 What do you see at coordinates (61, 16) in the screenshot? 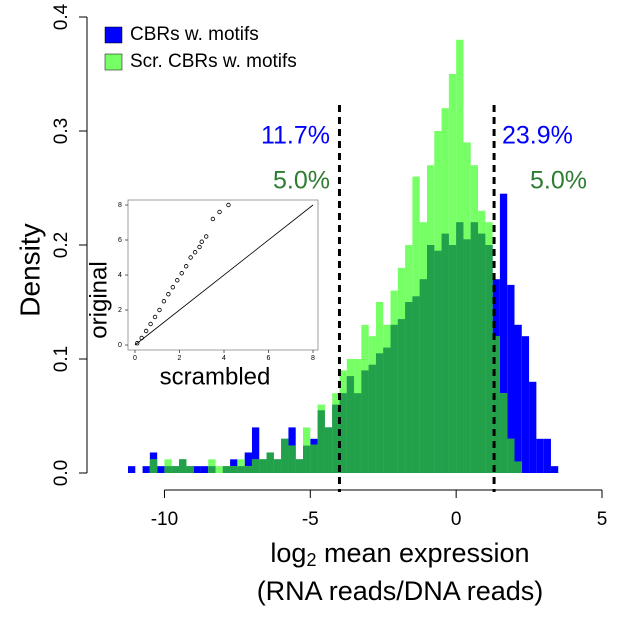
I see `y-tick-label: 0.4` at bounding box center [61, 16].